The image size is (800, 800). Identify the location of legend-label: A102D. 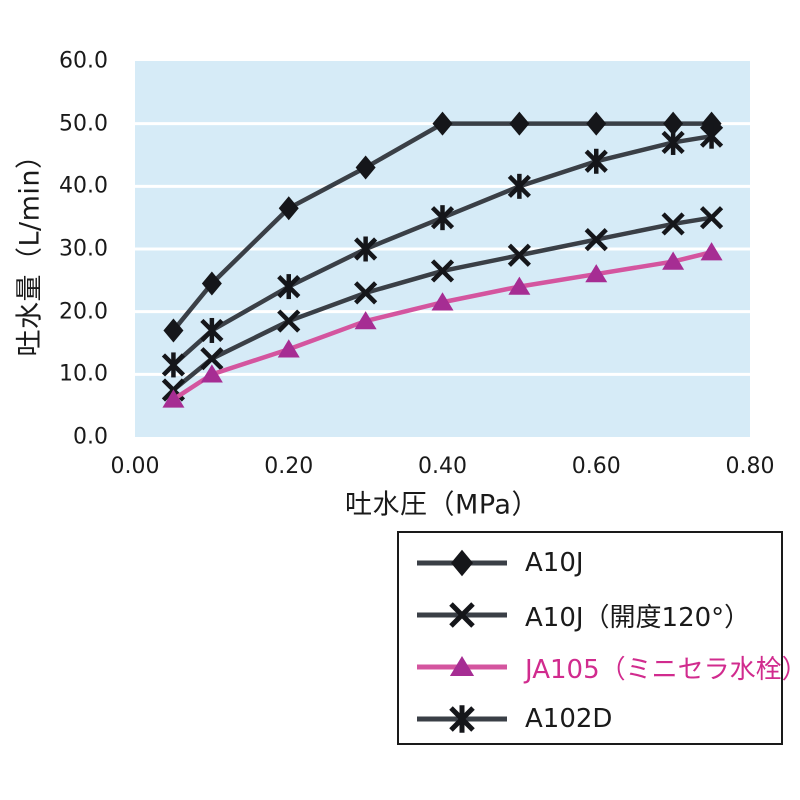
(569, 719).